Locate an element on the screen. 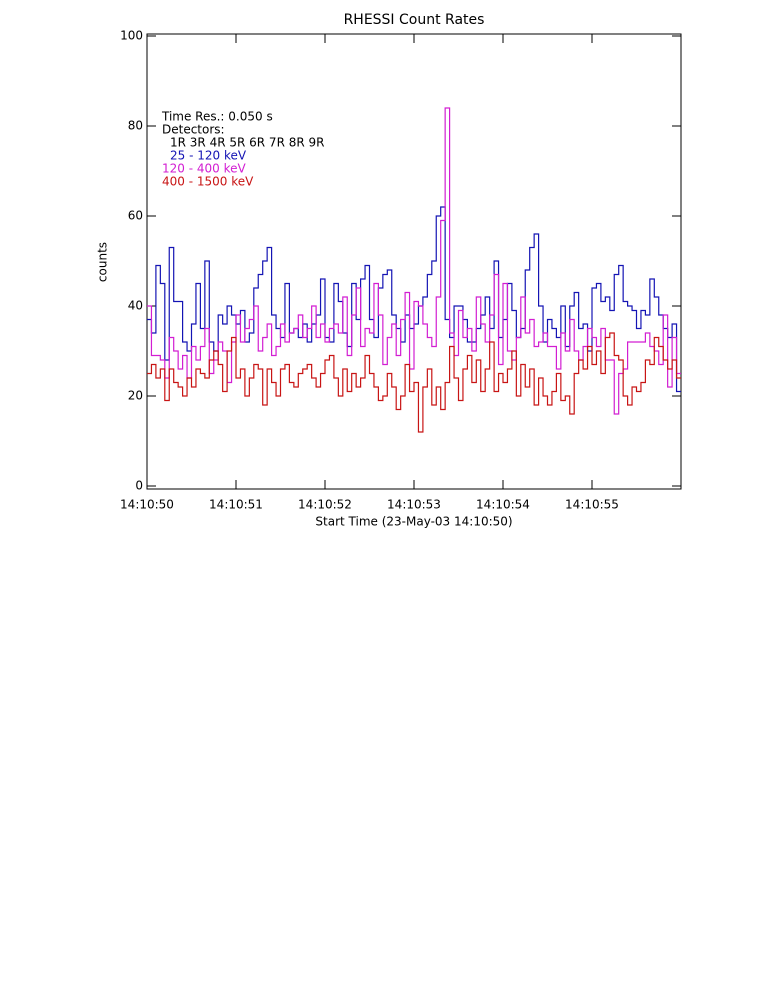 This screenshot has width=765, height=990. legend-entry: 400 - 1500 keV is located at coordinates (208, 182).